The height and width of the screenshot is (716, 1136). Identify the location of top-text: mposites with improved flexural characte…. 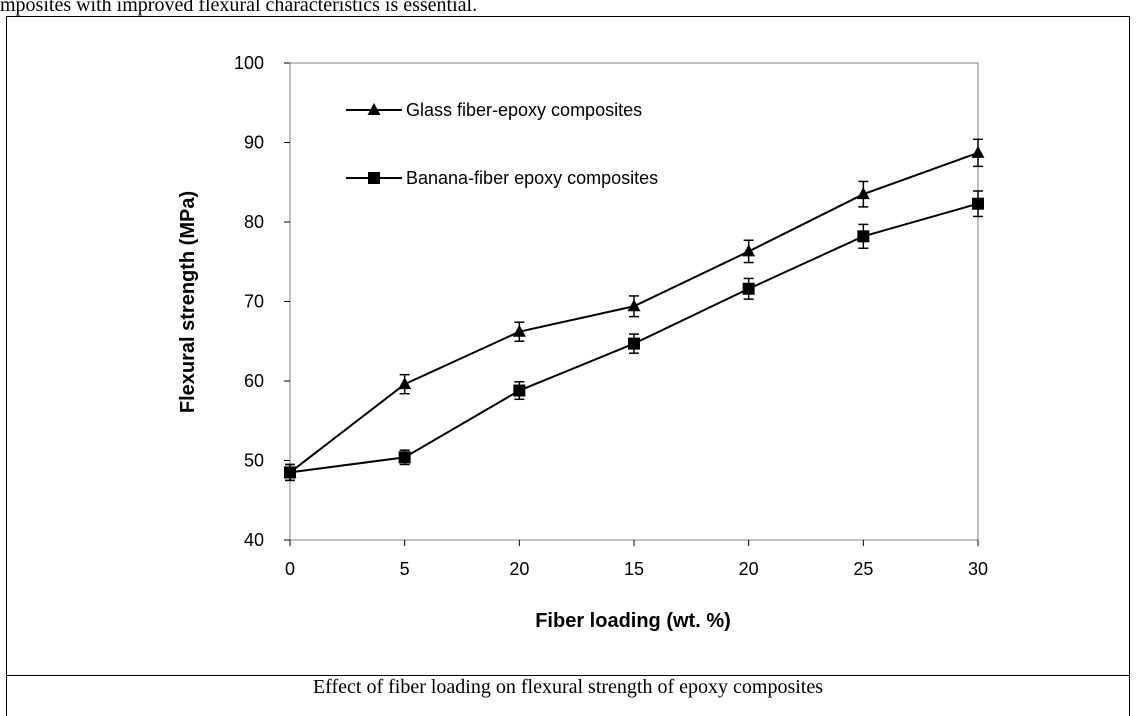
(239, 8).